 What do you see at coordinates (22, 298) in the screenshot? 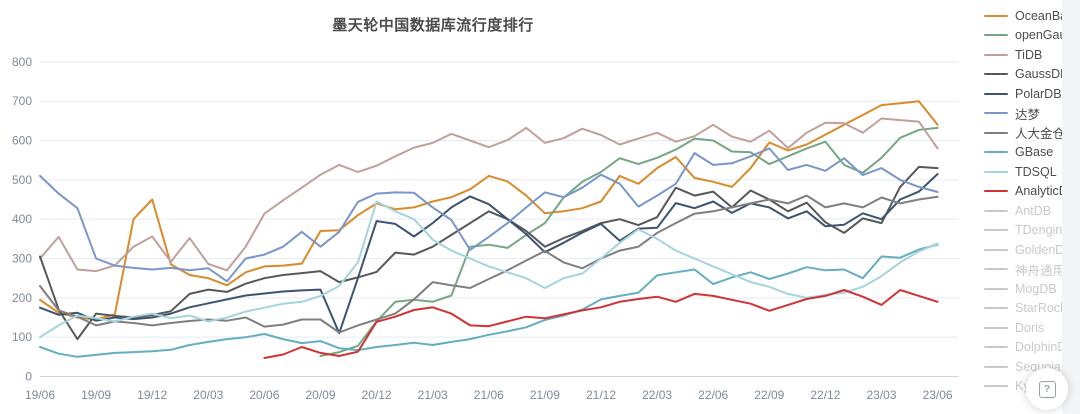
I see `y-axis-tick-label: 200` at bounding box center [22, 298].